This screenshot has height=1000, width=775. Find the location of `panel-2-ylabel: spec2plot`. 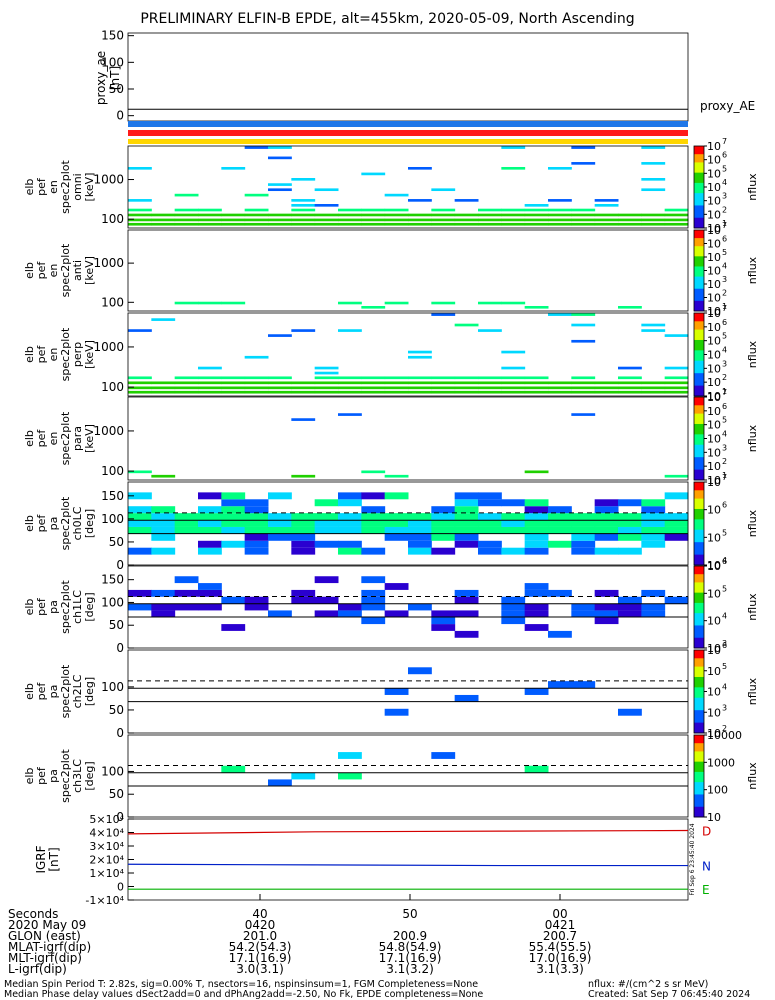

panel-2-ylabel: spec2plot is located at coordinates (65, 270).